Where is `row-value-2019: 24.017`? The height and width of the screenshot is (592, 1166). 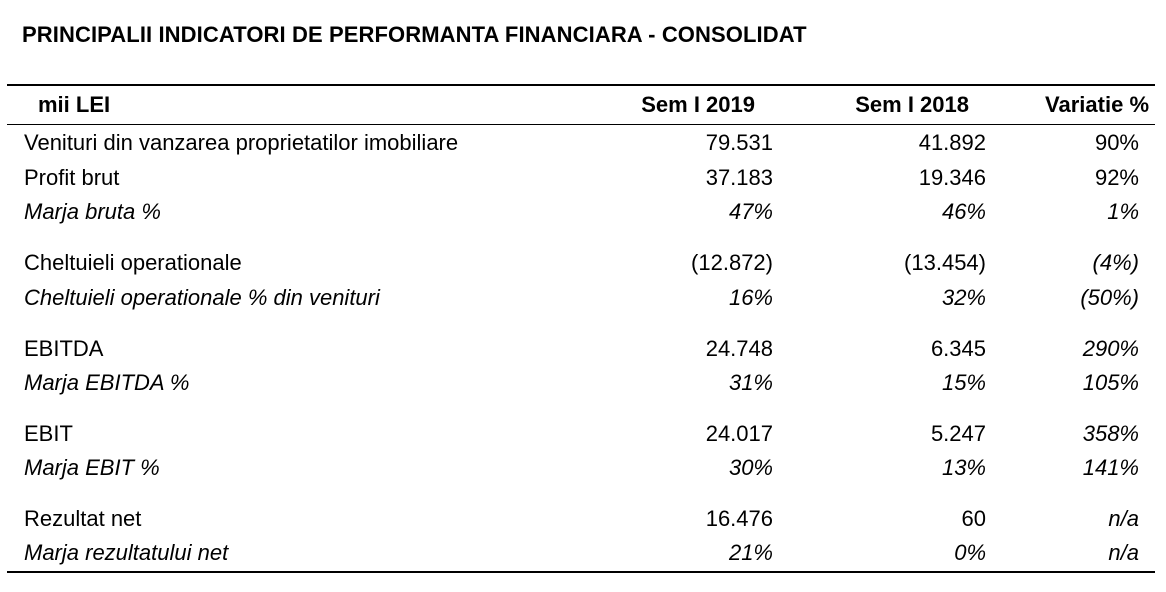 row-value-2019: 24.017 is located at coordinates (739, 433).